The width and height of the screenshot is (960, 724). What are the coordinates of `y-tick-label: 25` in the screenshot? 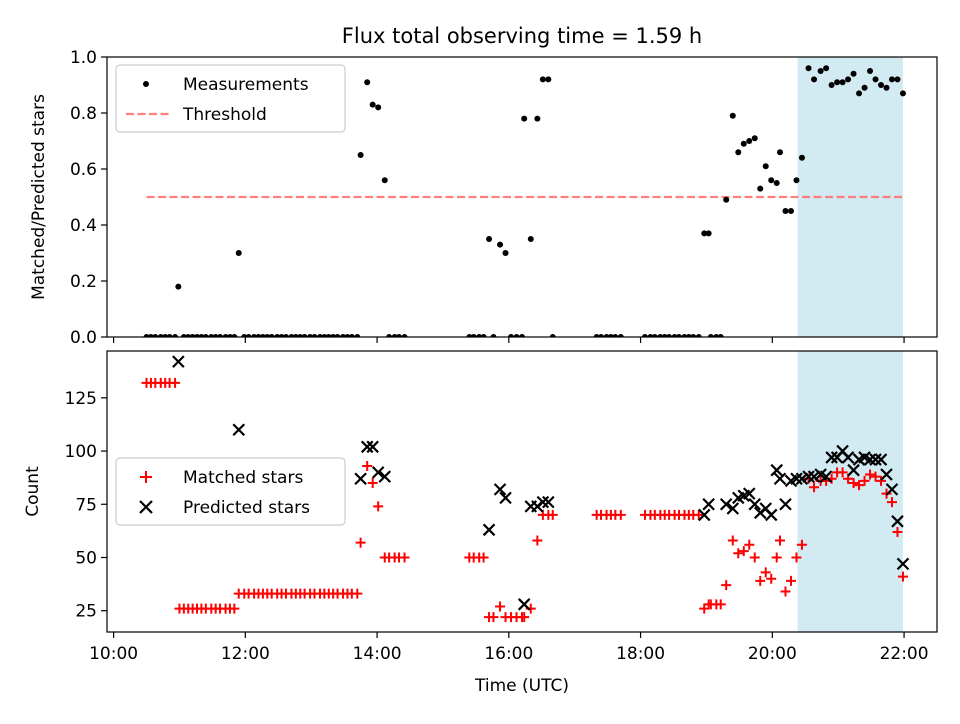 It's located at (86, 612).